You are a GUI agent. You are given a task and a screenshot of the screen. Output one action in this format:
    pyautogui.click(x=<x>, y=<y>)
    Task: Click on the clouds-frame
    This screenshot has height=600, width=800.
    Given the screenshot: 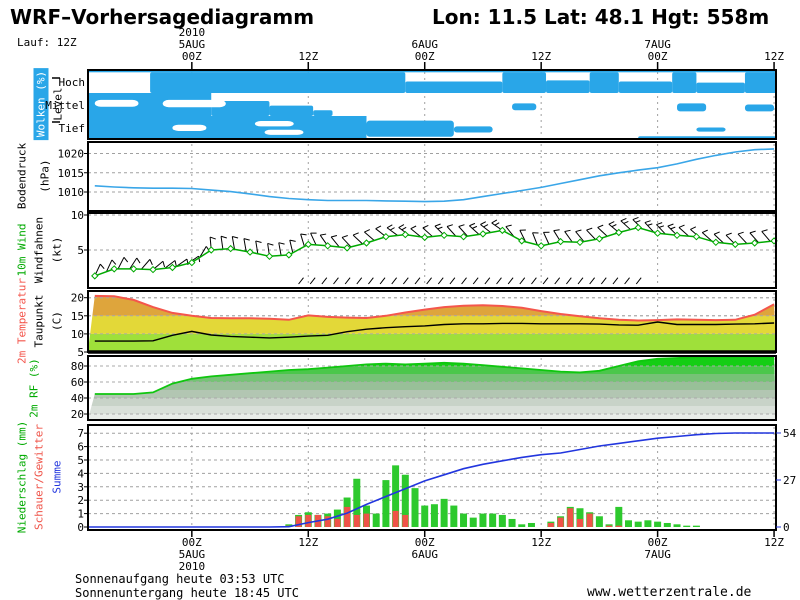 What is the action you would take?
    pyautogui.click(x=432, y=104)
    